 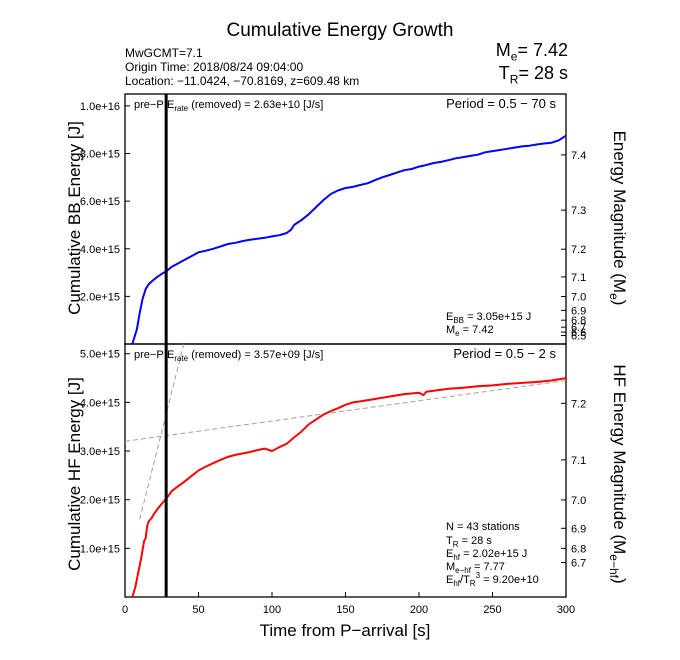 What do you see at coordinates (578, 549) in the screenshot?
I see `hf-y2tick-label: 6.8` at bounding box center [578, 549].